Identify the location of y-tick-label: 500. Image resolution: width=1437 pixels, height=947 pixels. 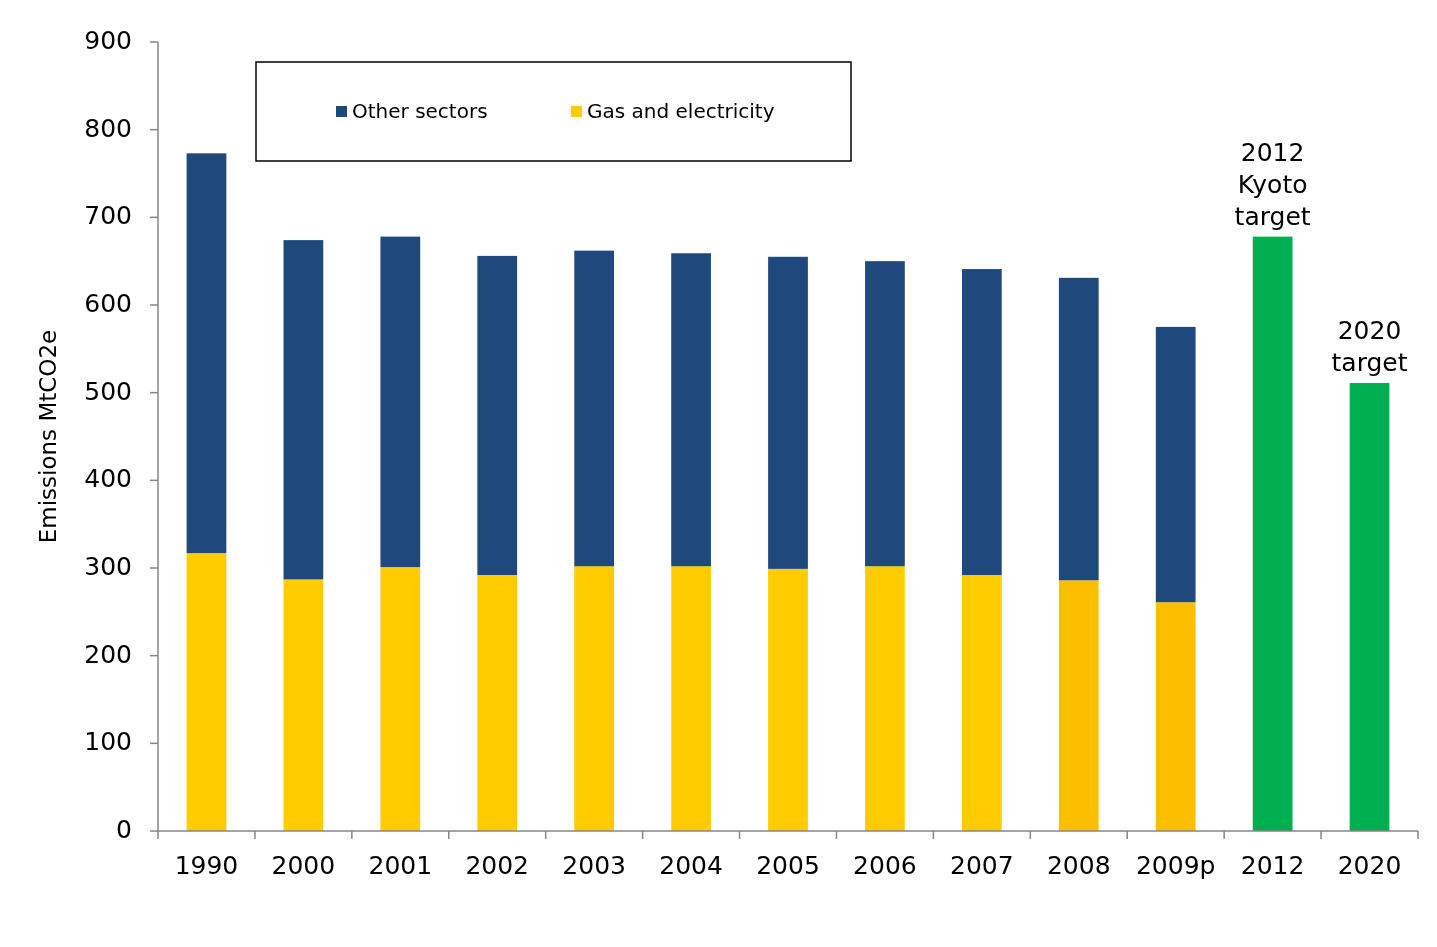
(108, 391).